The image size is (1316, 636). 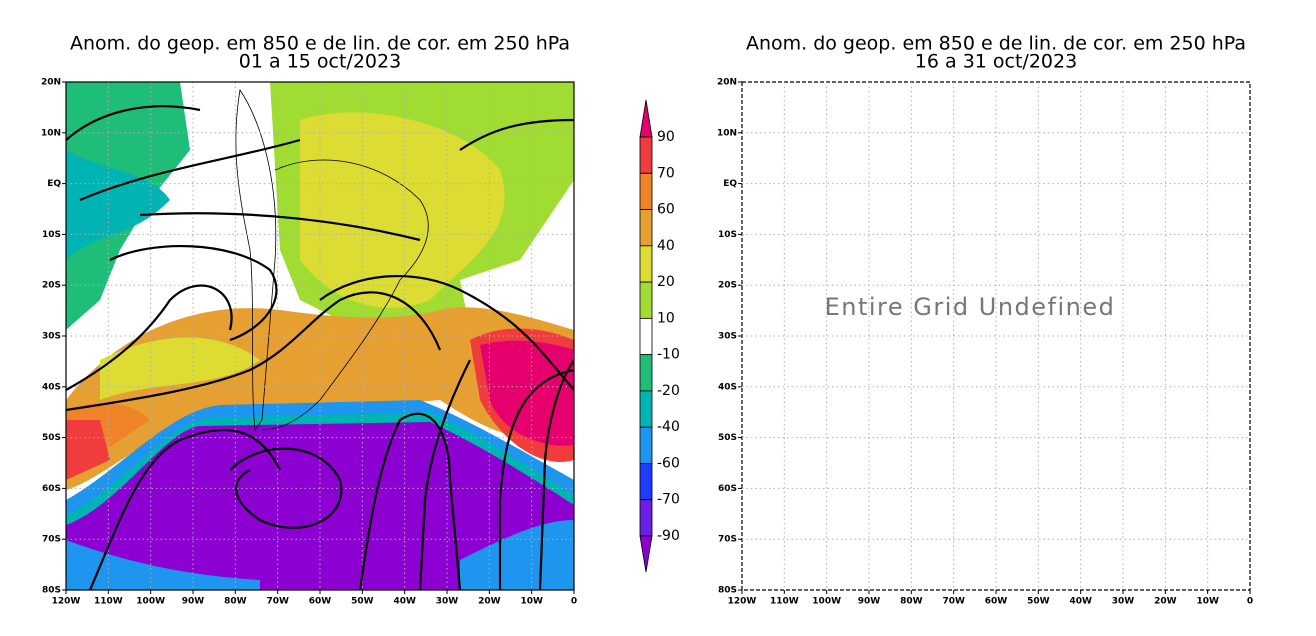 What do you see at coordinates (666, 137) in the screenshot?
I see `colorbar-label: 90` at bounding box center [666, 137].